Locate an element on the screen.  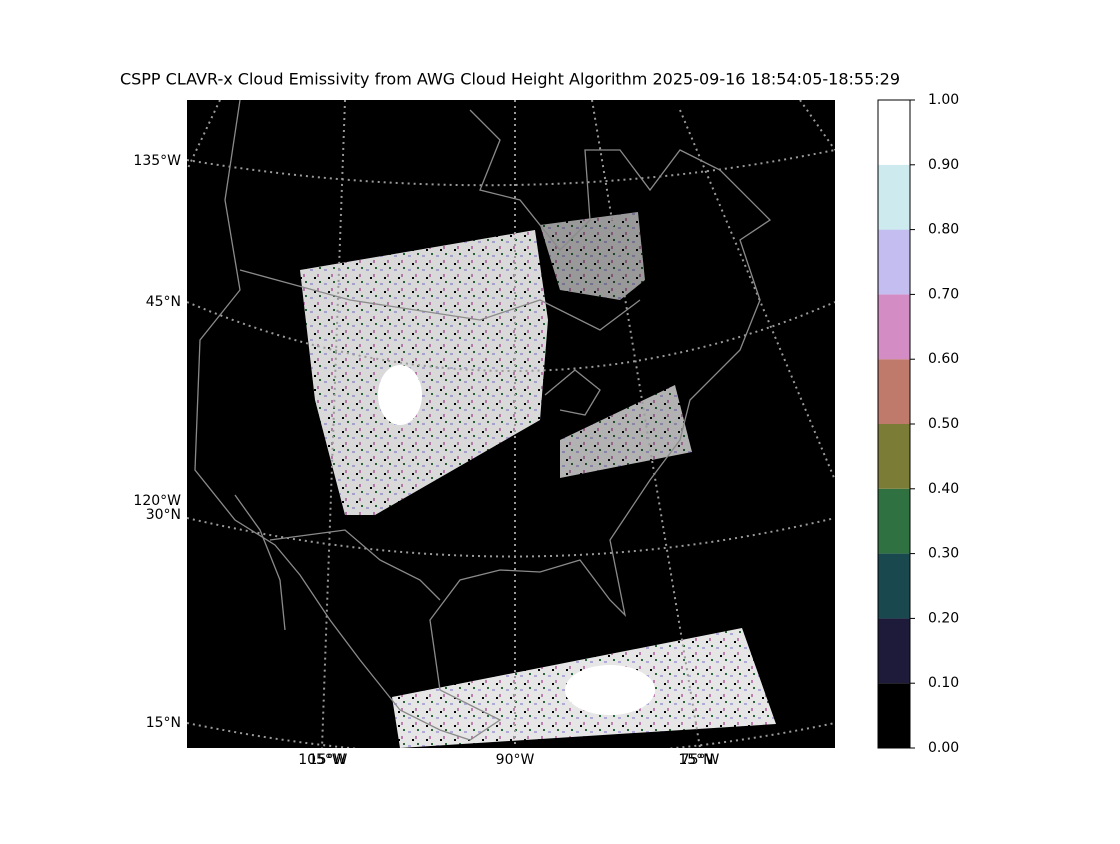
colorbar-tick-label: 1.00 is located at coordinates (943, 100).